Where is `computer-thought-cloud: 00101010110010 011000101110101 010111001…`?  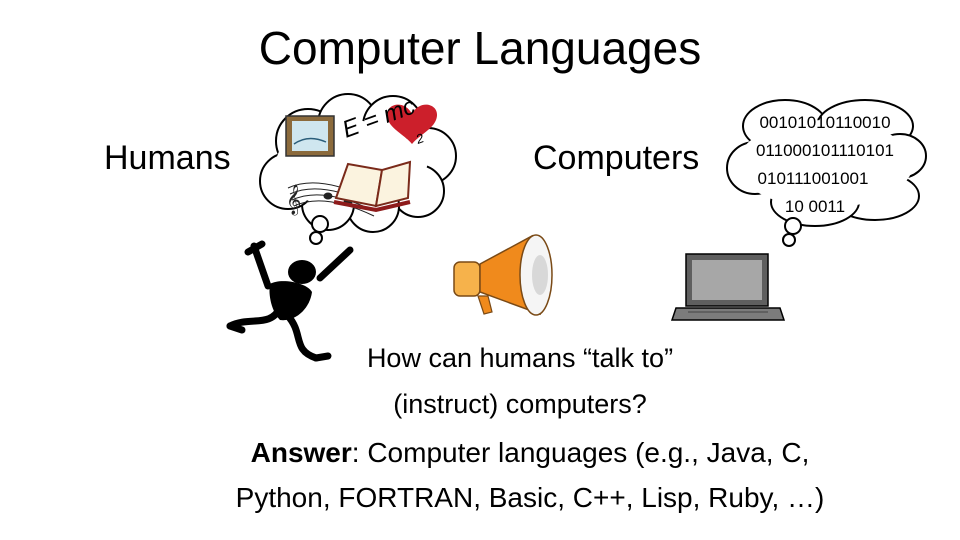
computer-thought-cloud: 00101010110010 011000101110101 010111001… is located at coordinates (826, 173).